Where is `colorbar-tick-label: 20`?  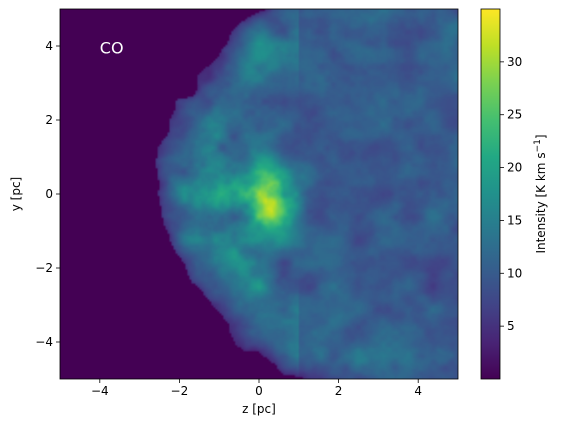 colorbar-tick-label: 20 is located at coordinates (514, 168).